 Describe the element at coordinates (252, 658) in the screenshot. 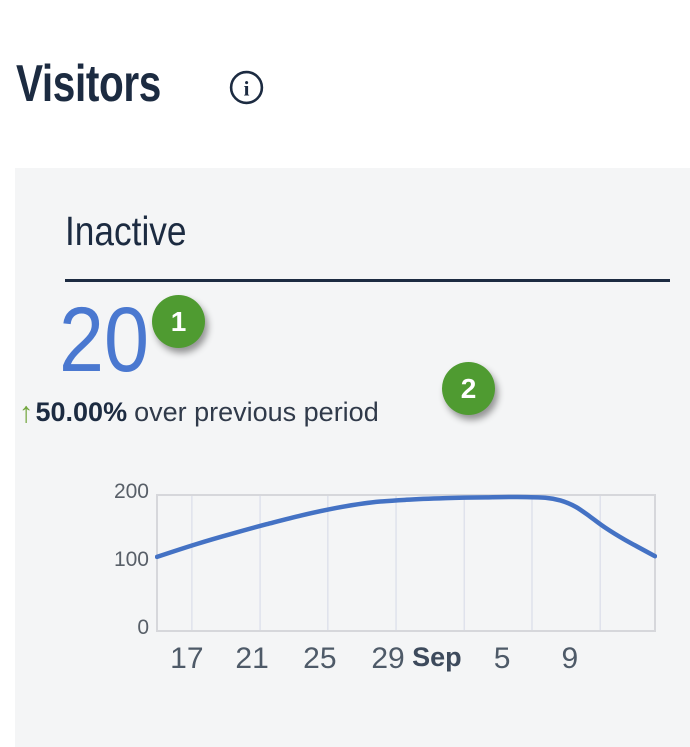

I see `x-tick-label: 21` at that location.